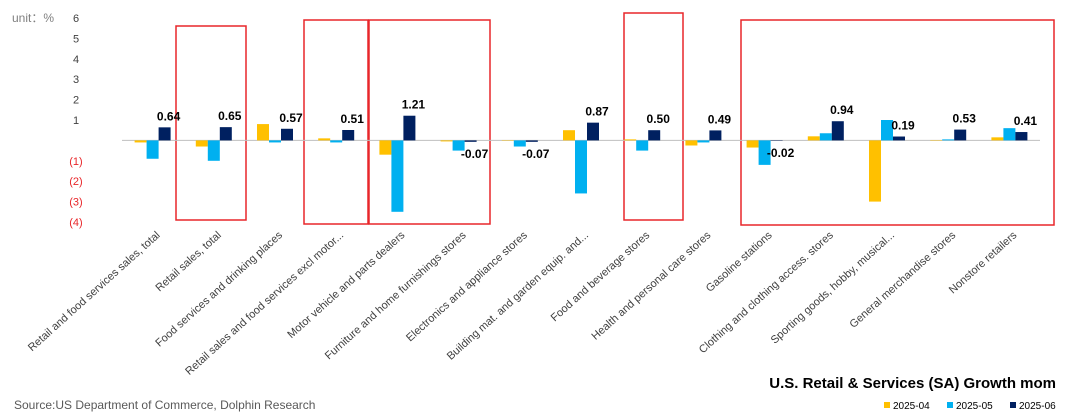 Image resolution: width=1080 pixels, height=417 pixels. What do you see at coordinates (94, 291) in the screenshot?
I see `x-tick-label: Retail and food services sales, total` at bounding box center [94, 291].